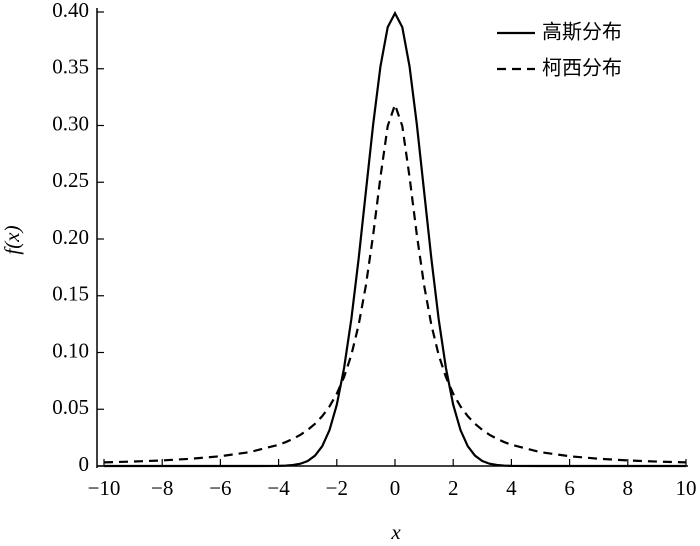 This screenshot has height=546, width=700. What do you see at coordinates (70, 67) in the screenshot?
I see `y-tick-label: 0.35` at bounding box center [70, 67].